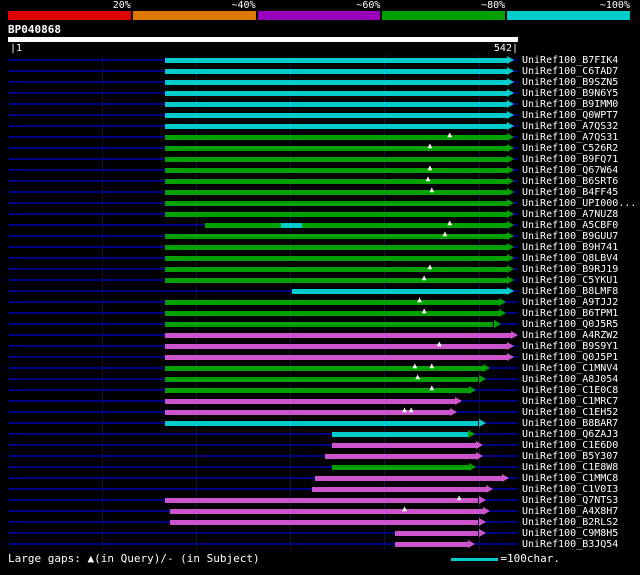  What do you see at coordinates (570, 390) in the screenshot?
I see `hit-label: UniRef100_C1E0C8` at bounding box center [570, 390].